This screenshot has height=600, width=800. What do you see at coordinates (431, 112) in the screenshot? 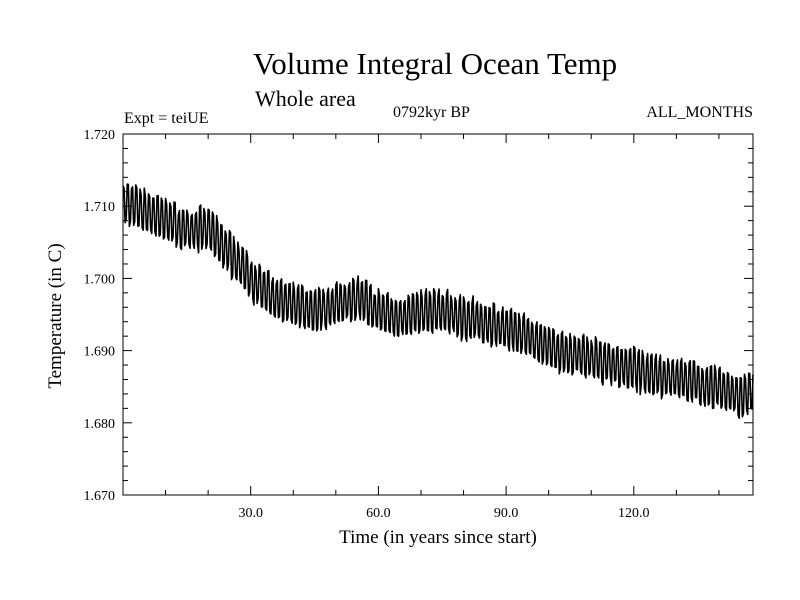
I see `period-label: 0792kyr BP` at bounding box center [431, 112].